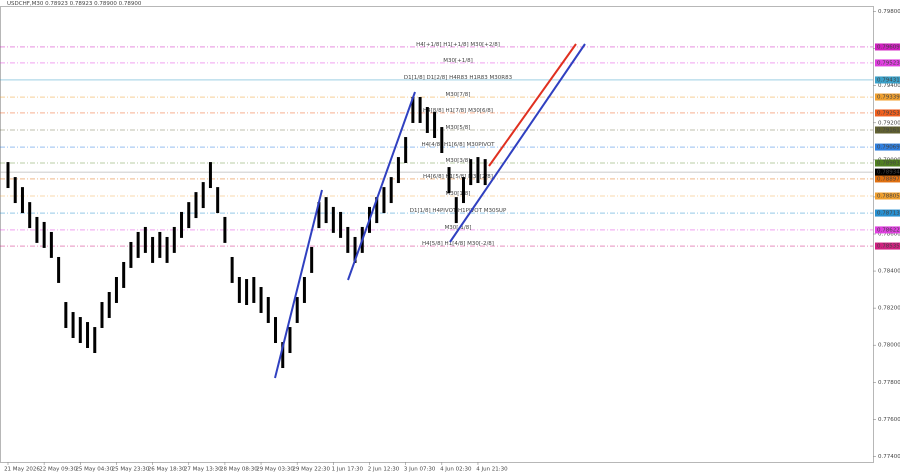 Image resolution: width=900 pixels, height=474 pixels. I want to click on level-label: H4[6/8] H1[5/8] M30[2/8], so click(458, 177).